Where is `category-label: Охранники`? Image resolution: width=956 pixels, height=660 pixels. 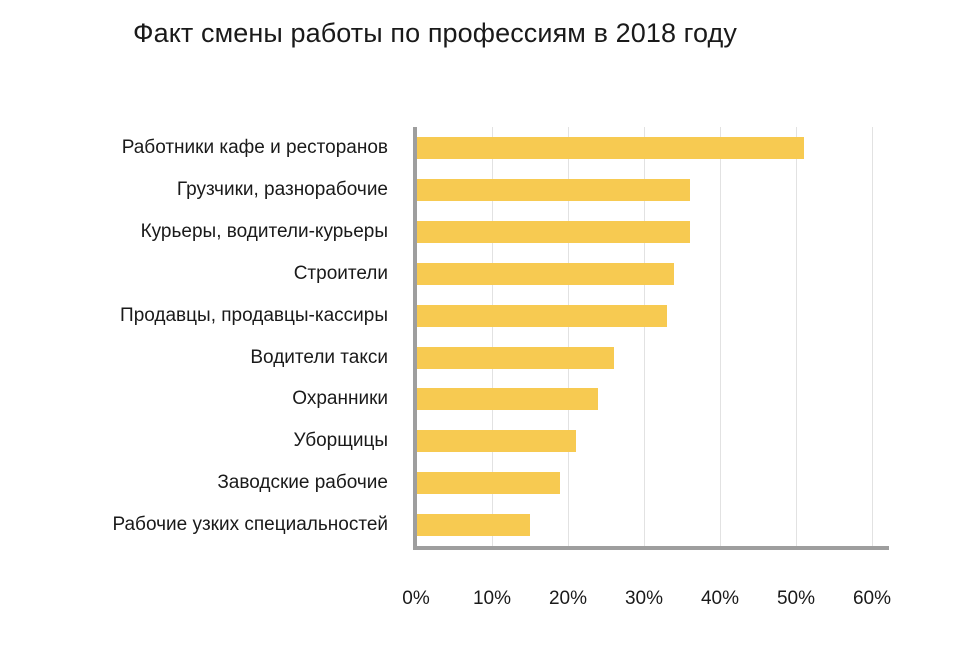 category-label: Охранники is located at coordinates (340, 399).